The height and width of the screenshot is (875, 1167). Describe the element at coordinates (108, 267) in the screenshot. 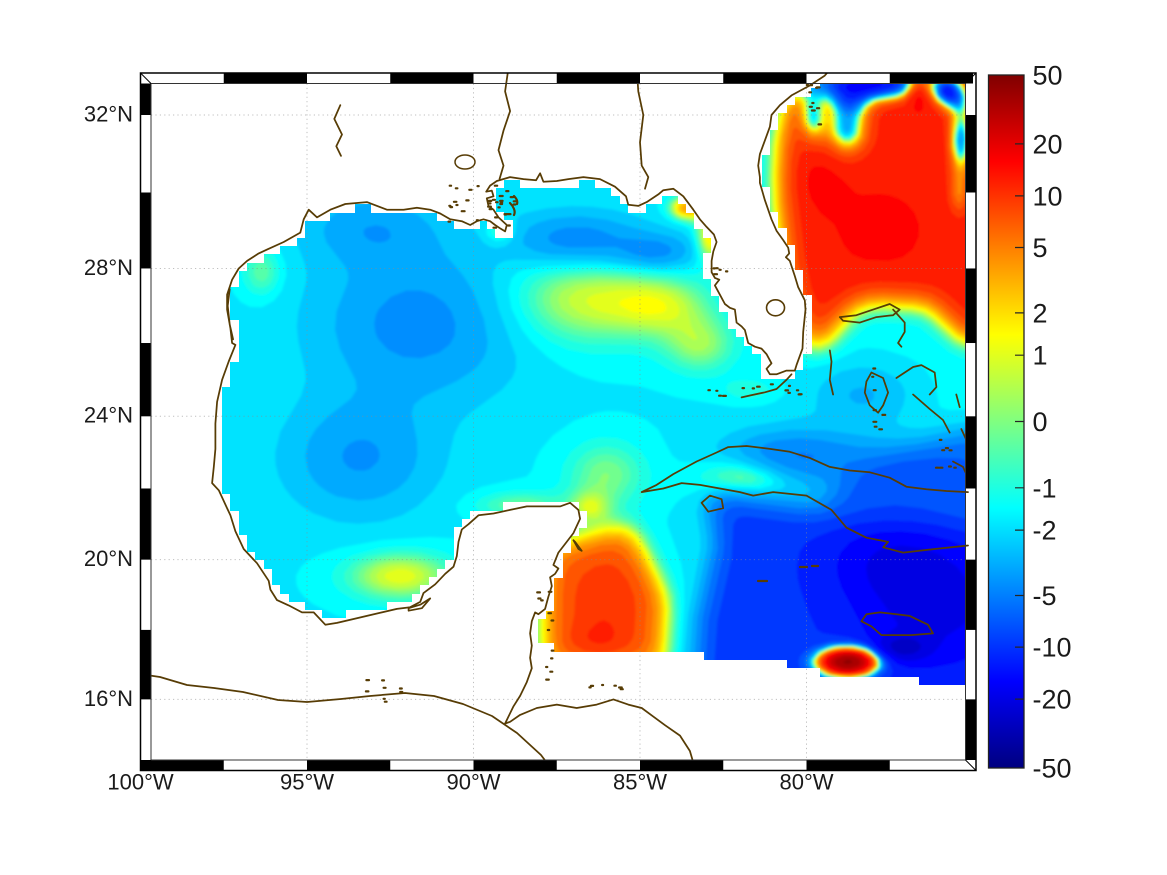

I see `svg-text: 28°N` at that location.